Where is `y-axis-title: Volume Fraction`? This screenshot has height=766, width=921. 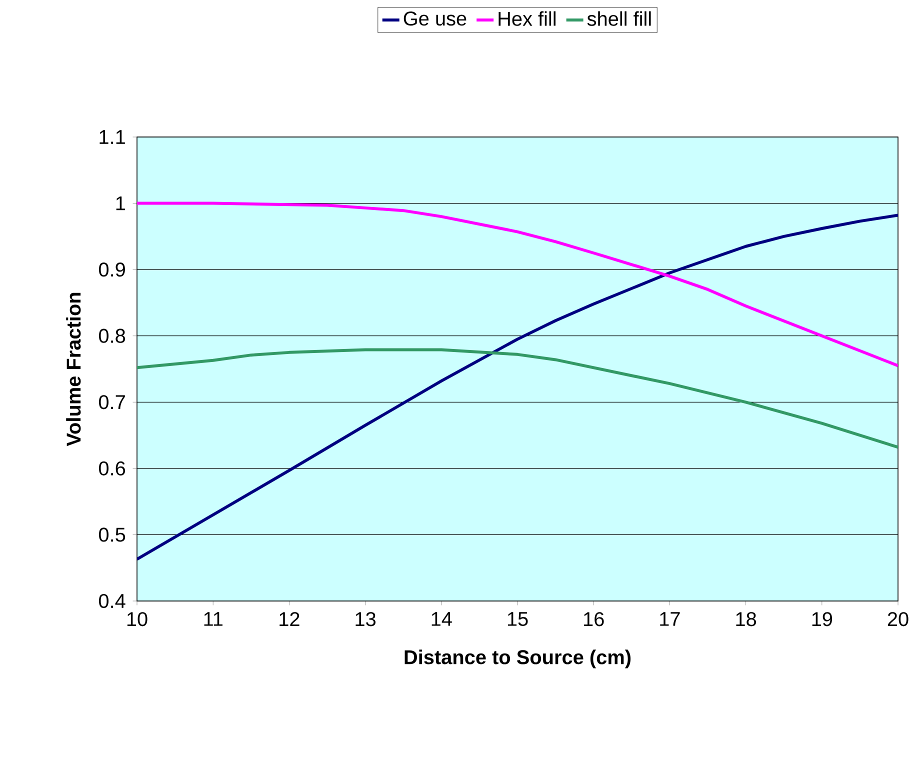 y-axis-title: Volume Fraction is located at coordinates (73, 369).